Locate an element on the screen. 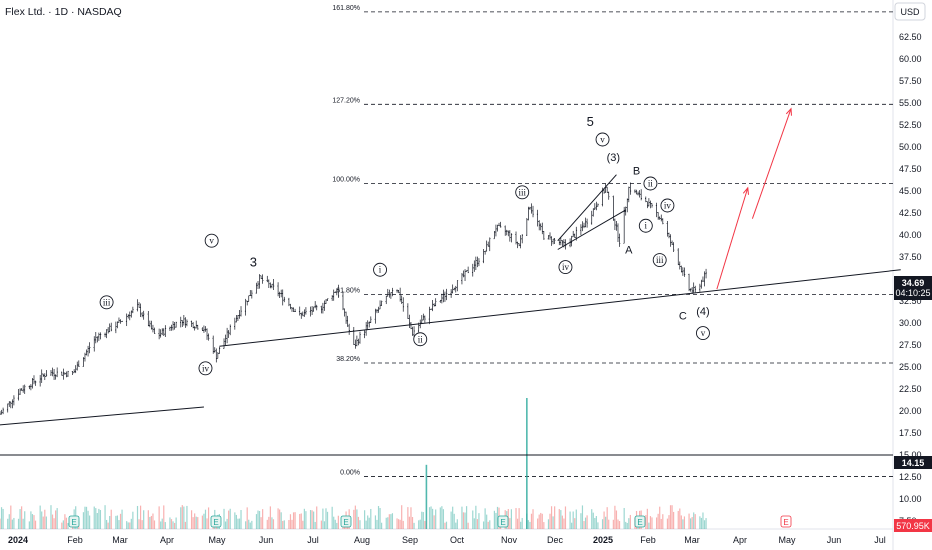 The image size is (932, 550). time-tick: Oct is located at coordinates (457, 540).